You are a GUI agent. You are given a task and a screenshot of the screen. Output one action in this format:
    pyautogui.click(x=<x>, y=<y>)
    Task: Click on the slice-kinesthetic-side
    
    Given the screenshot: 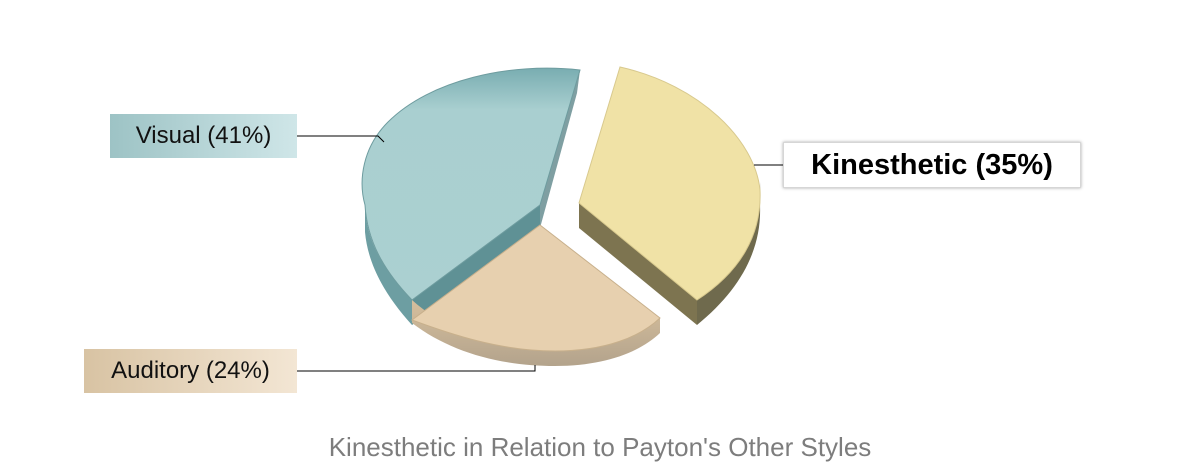 What is the action you would take?
    pyautogui.click(x=638, y=264)
    